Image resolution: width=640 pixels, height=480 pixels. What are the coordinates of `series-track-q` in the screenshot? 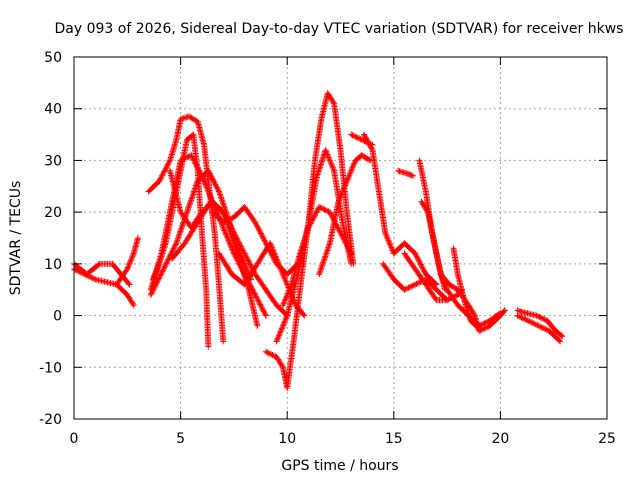 It's located at (405, 173).